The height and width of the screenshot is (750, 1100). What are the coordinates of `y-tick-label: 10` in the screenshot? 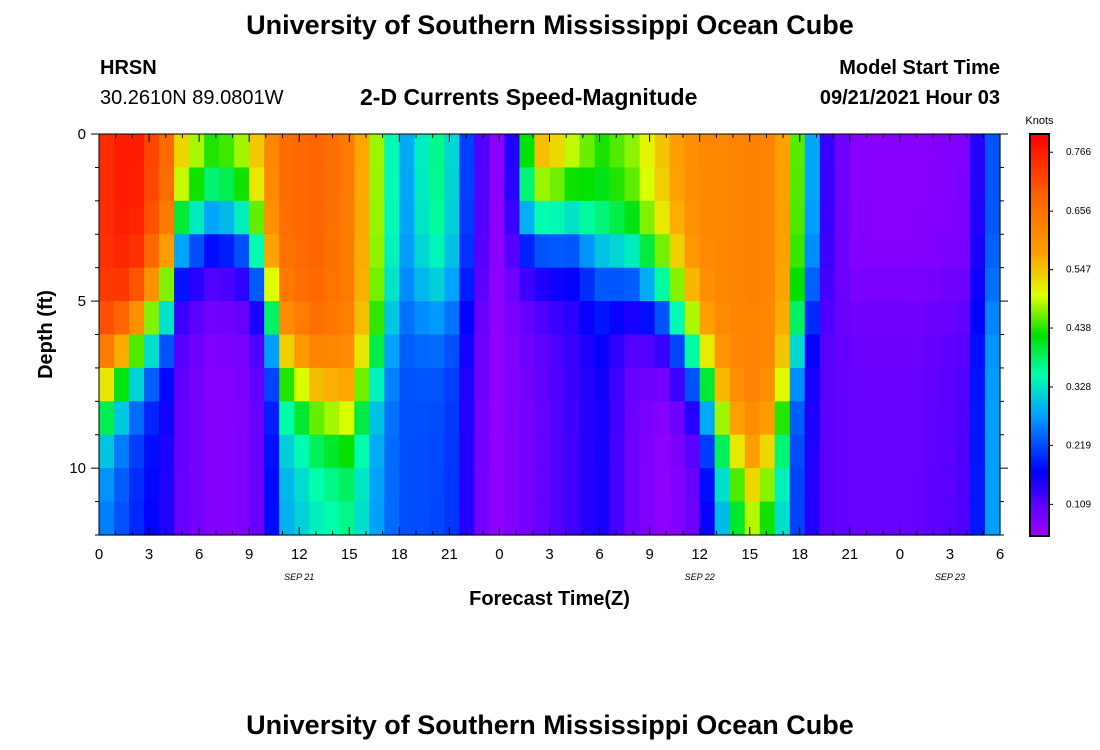 It's located at (77, 468).